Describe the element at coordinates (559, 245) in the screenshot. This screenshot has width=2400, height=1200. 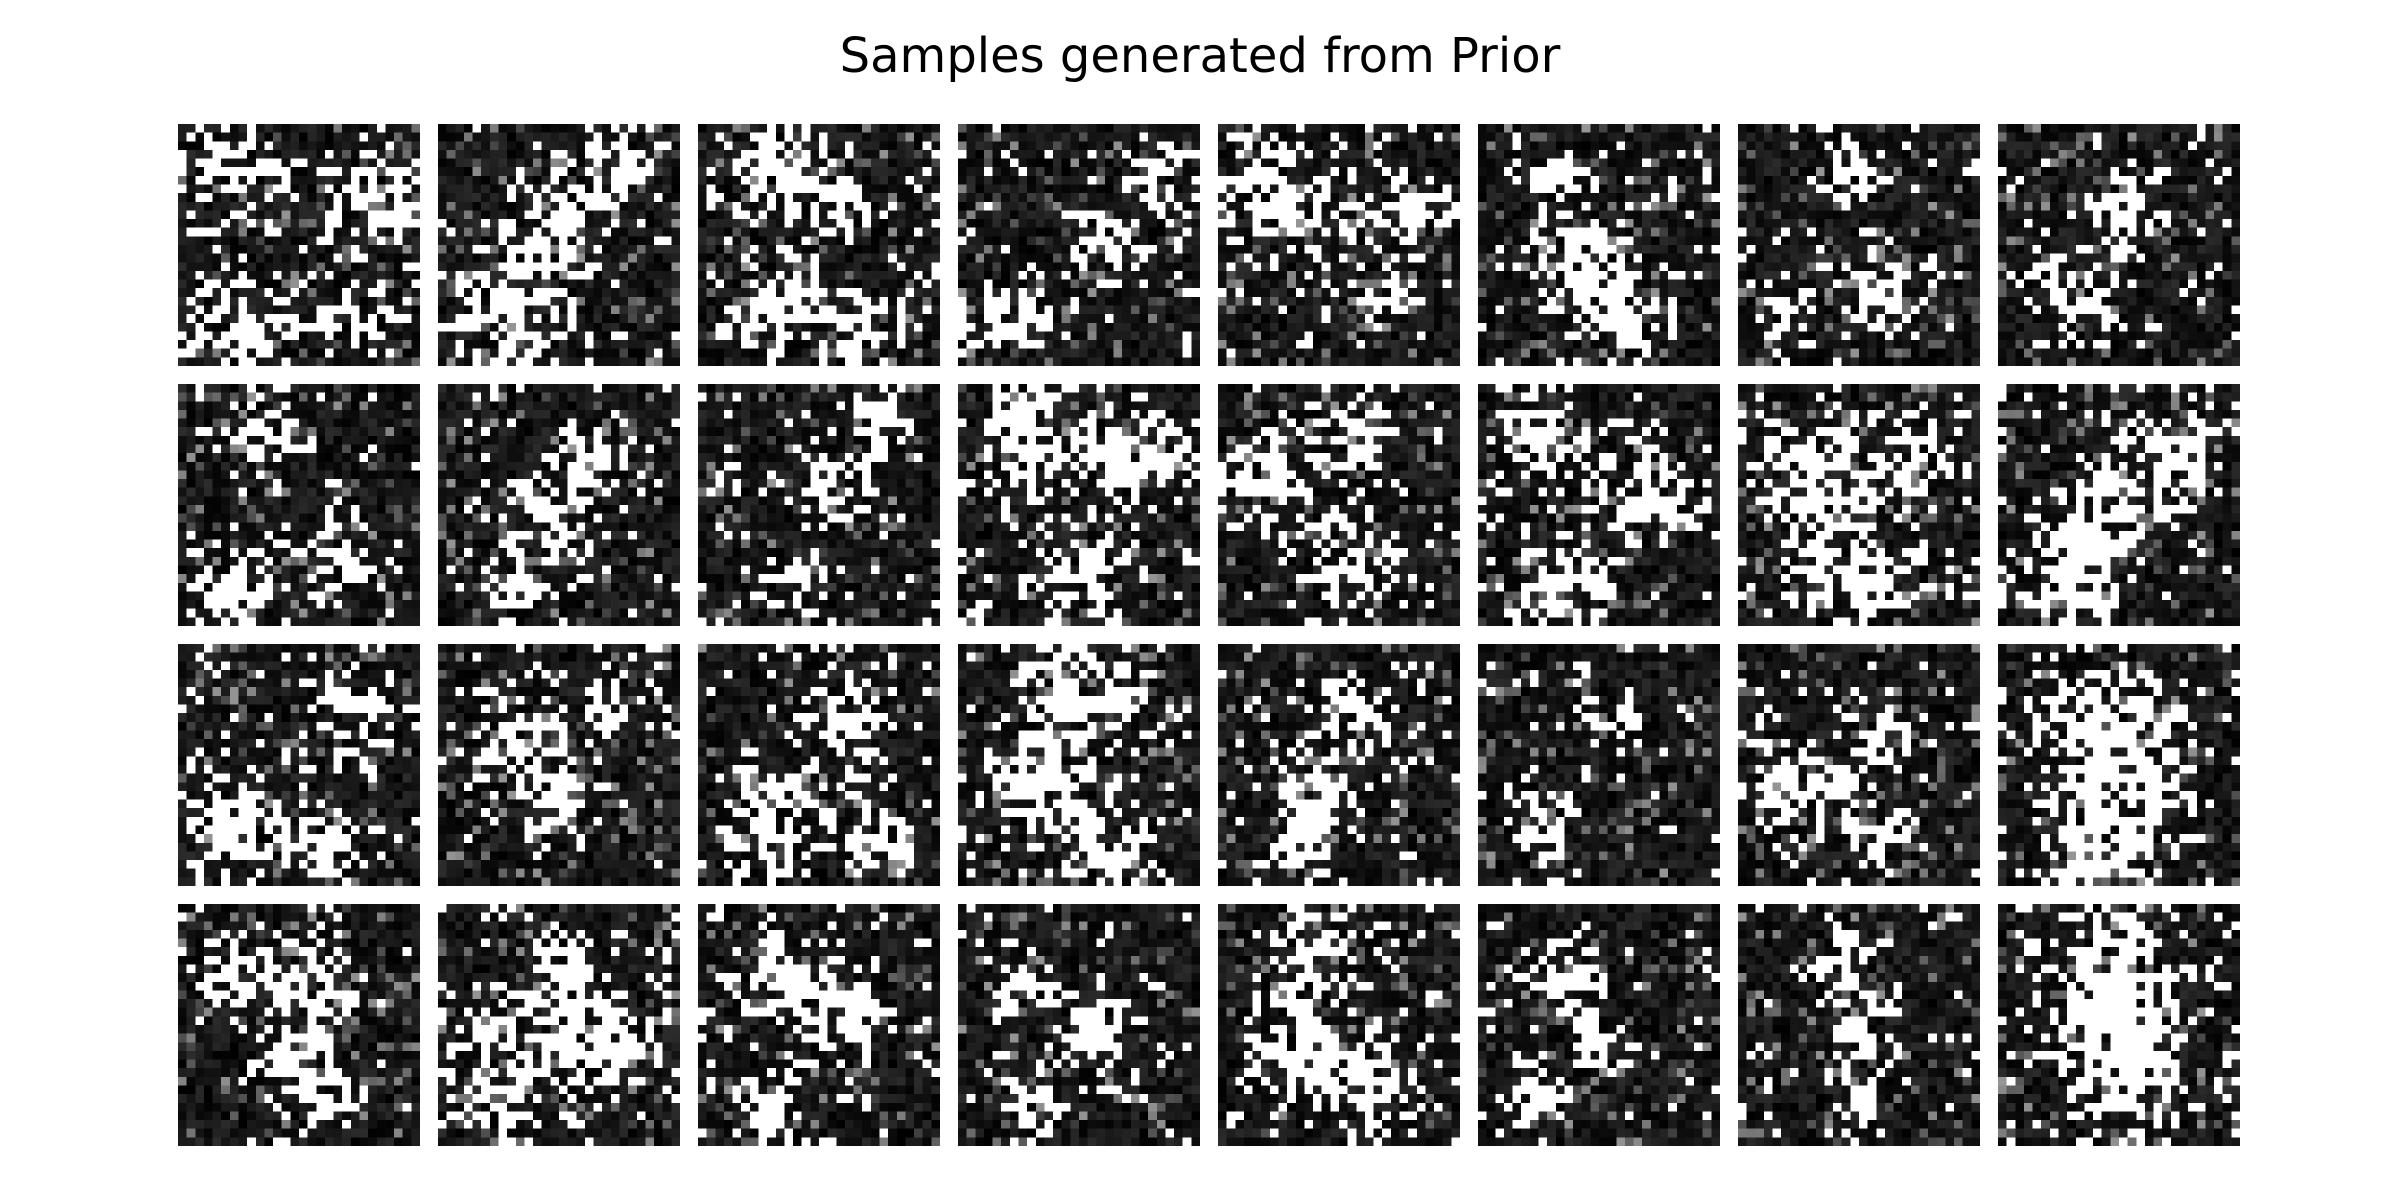
I see `sample-image-r0-c1` at that location.